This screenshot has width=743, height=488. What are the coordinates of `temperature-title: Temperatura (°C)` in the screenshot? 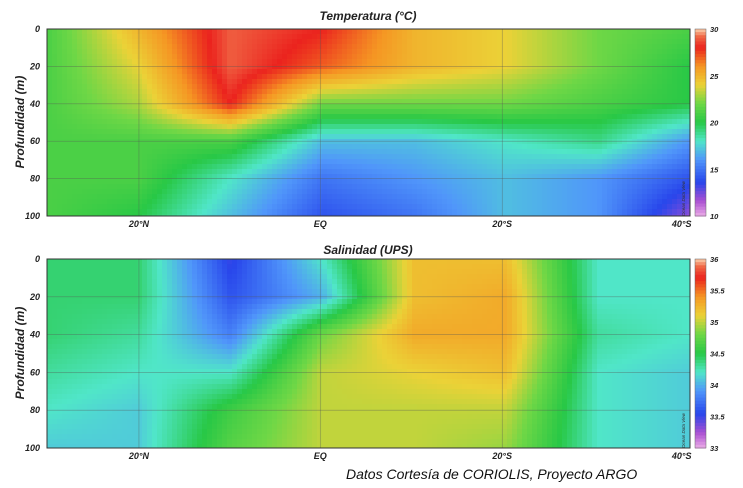 It's located at (367, 16).